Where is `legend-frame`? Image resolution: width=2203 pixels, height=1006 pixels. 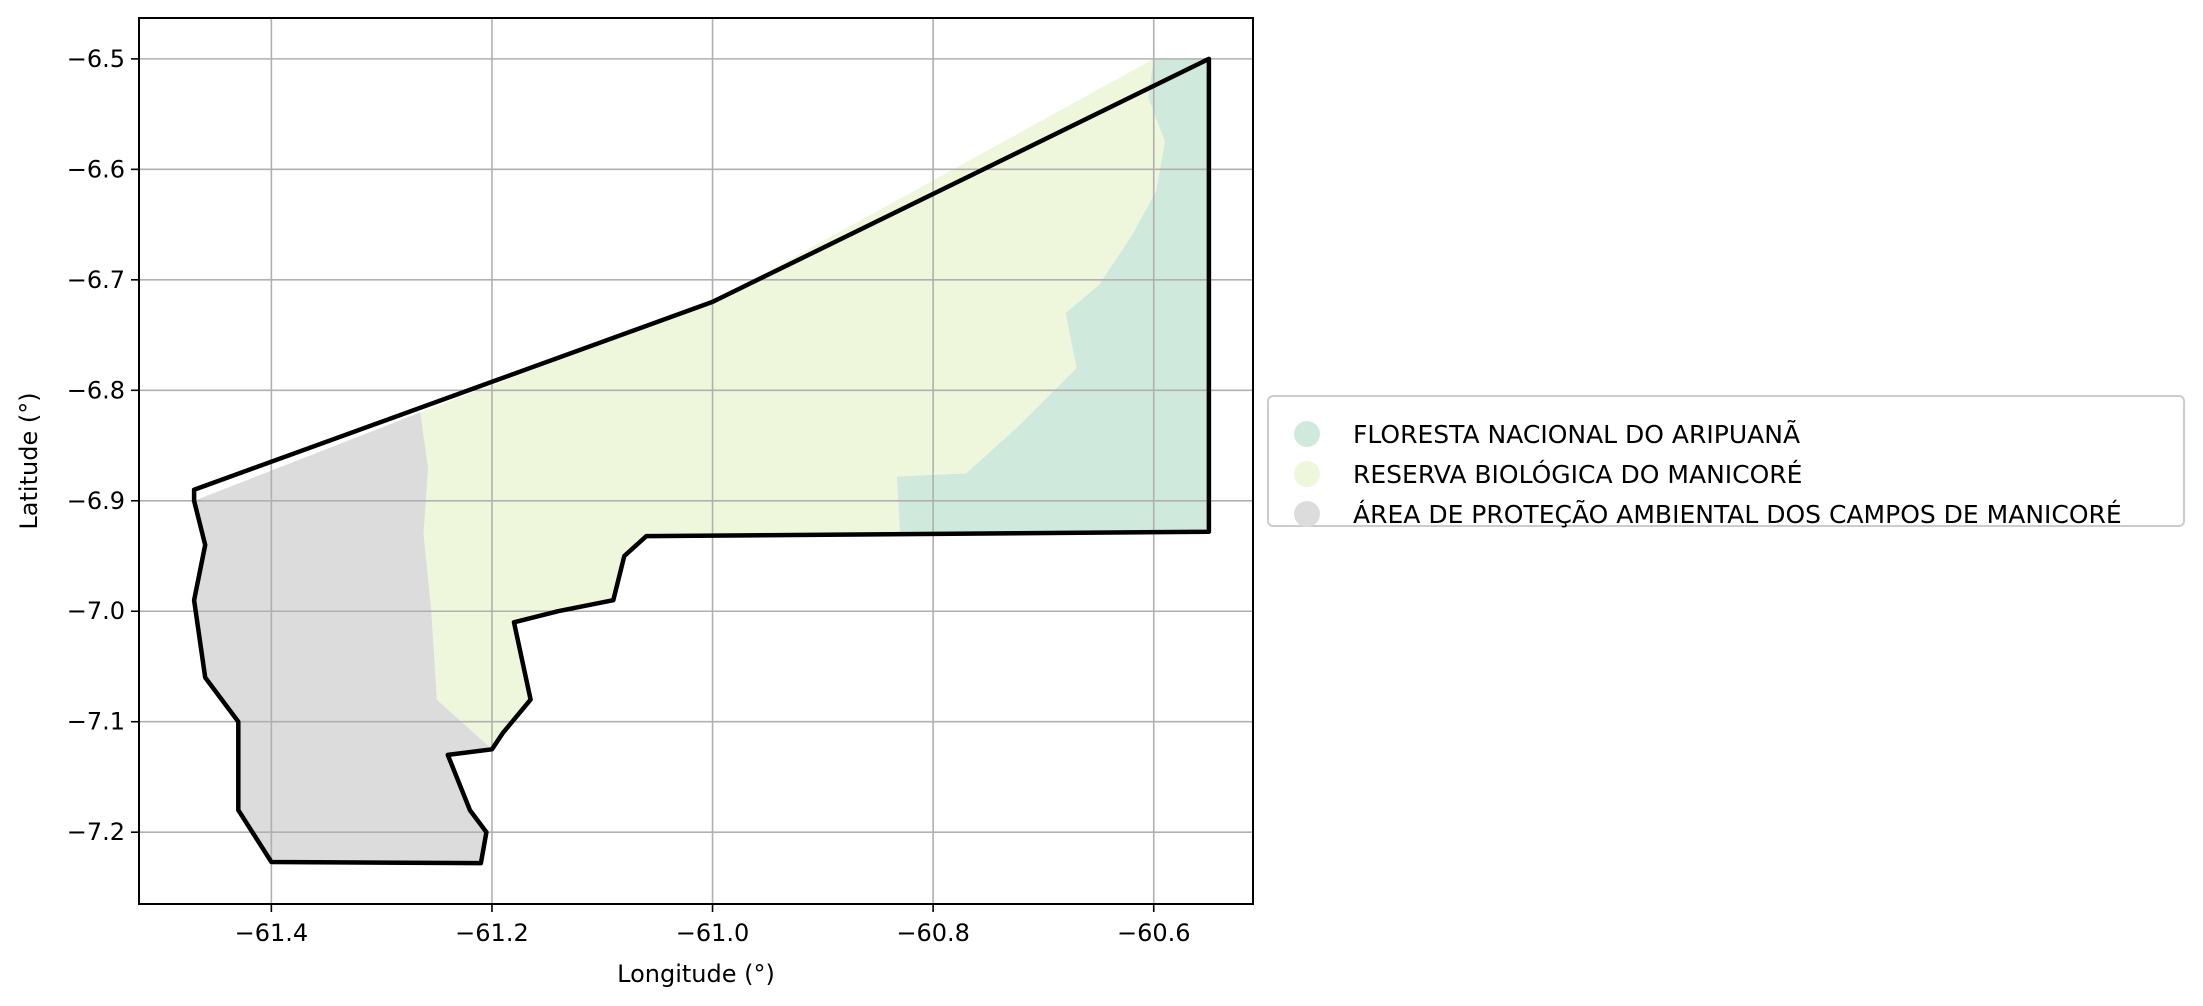
legend-frame is located at coordinates (1726, 461).